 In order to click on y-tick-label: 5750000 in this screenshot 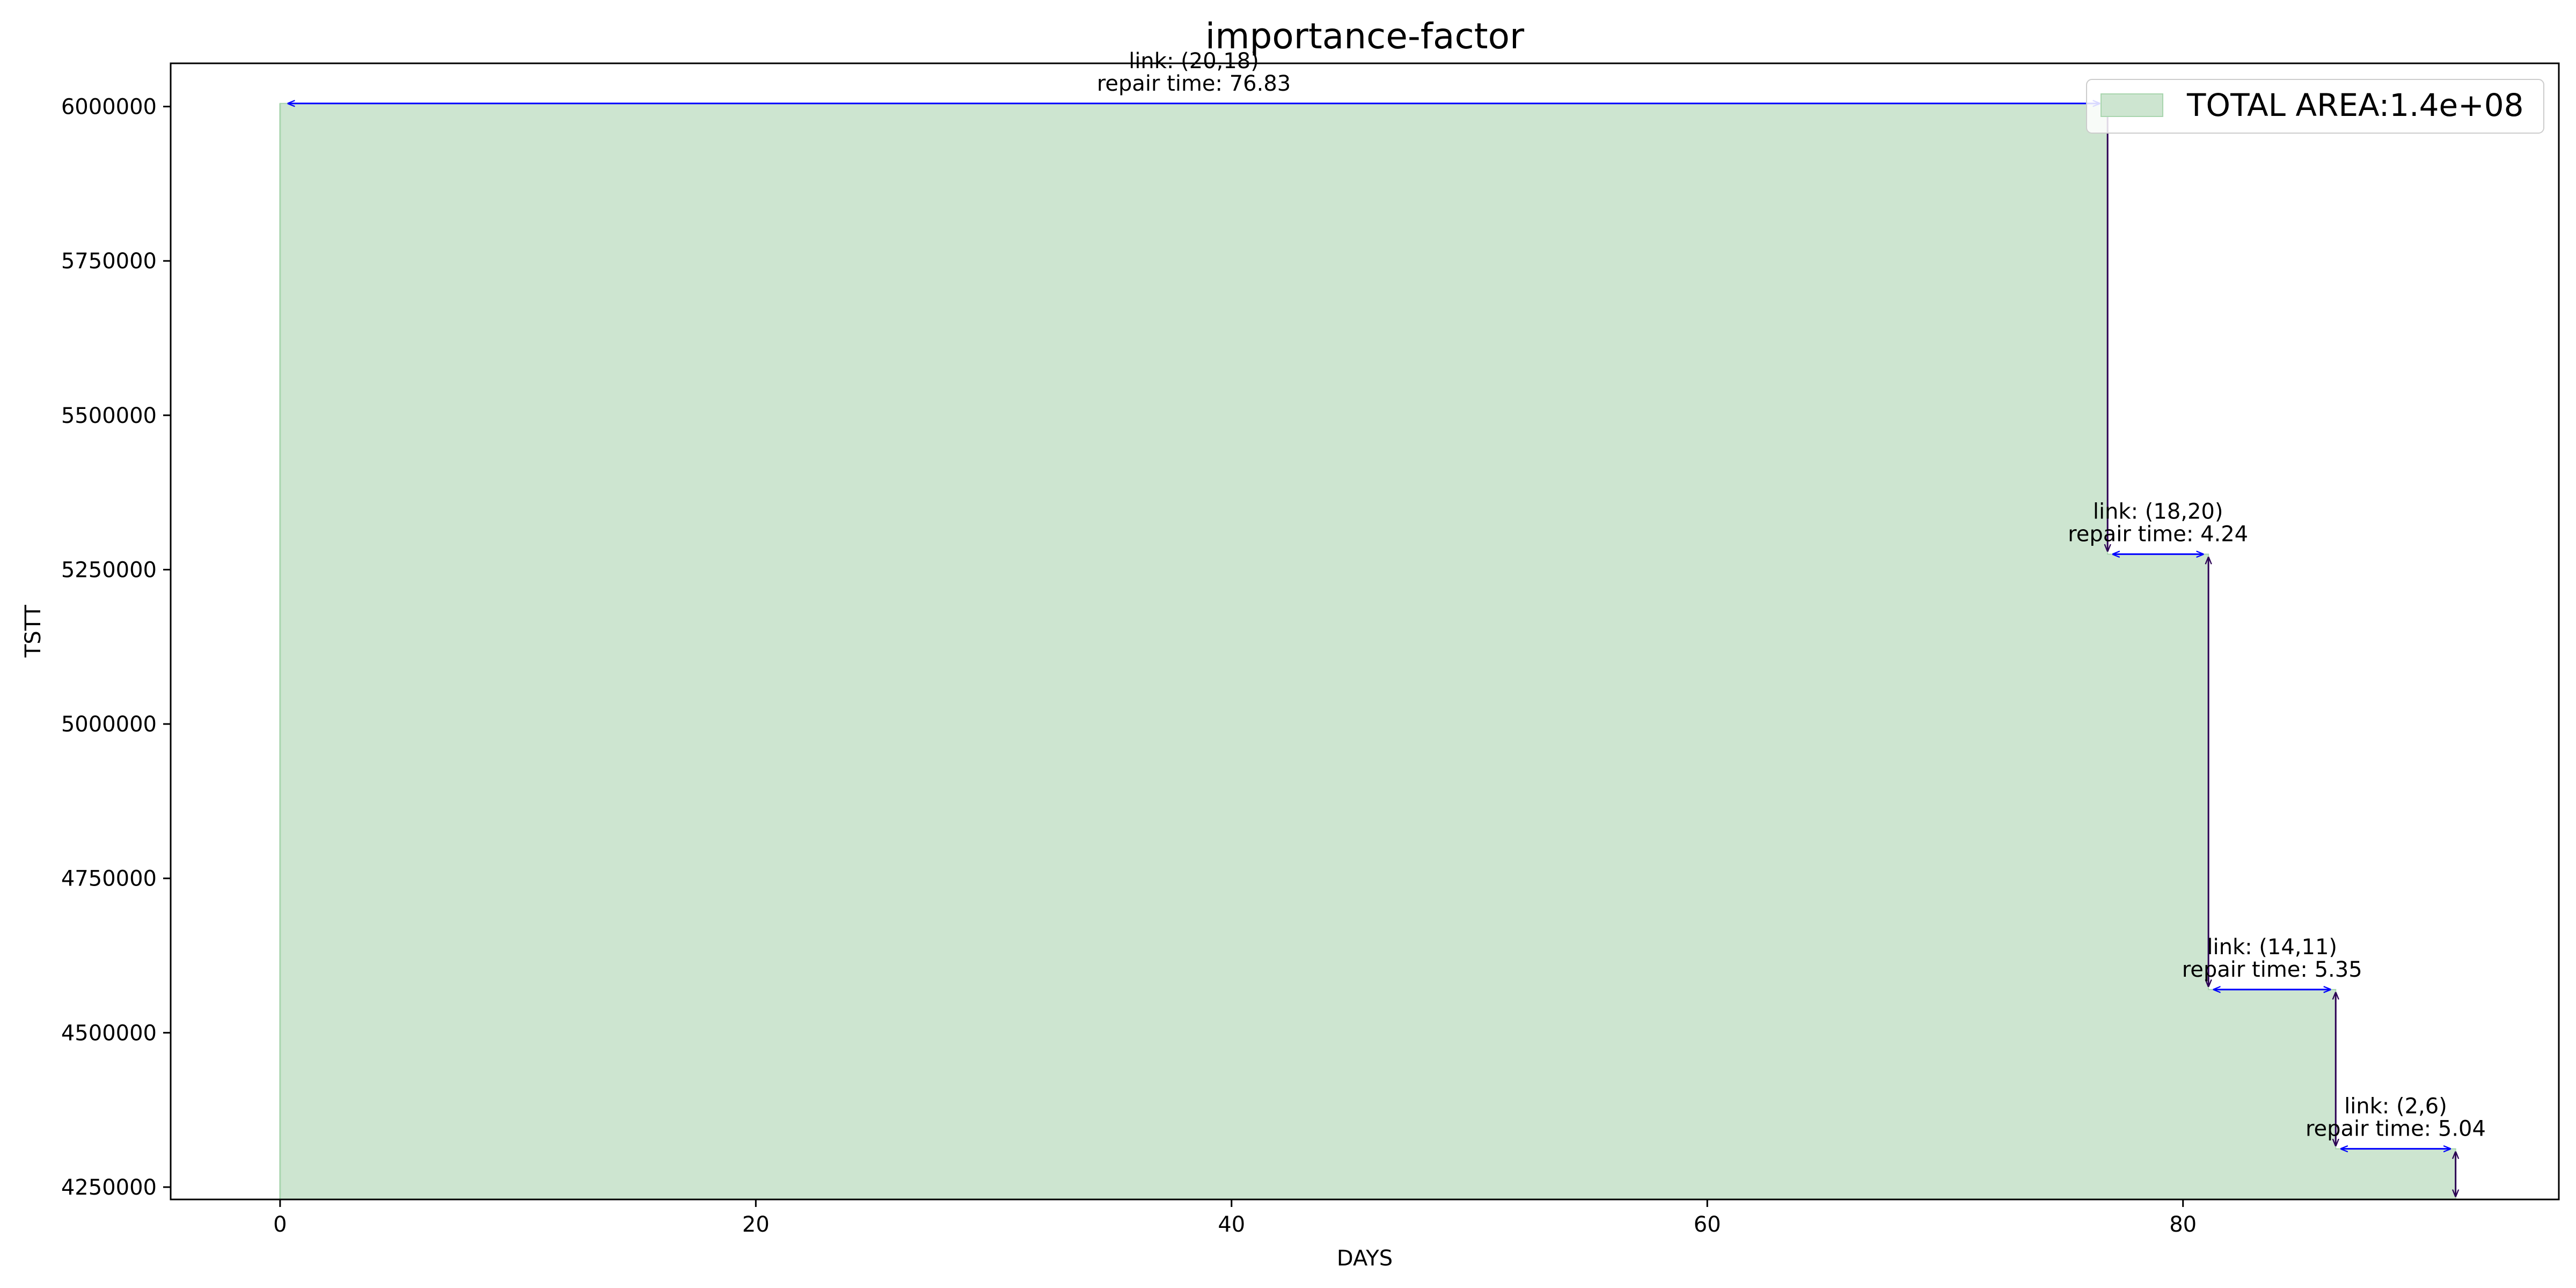, I will do `click(109, 261)`.